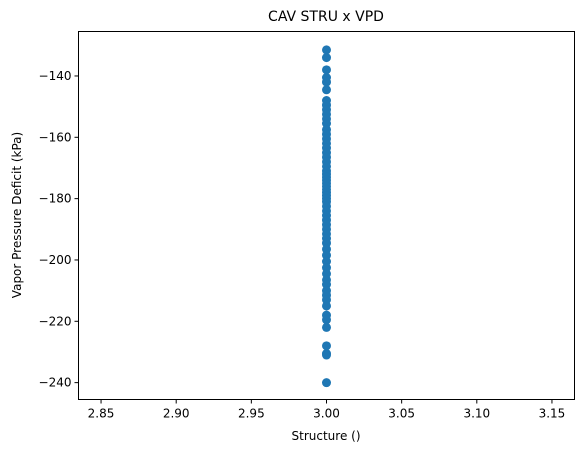 This screenshot has height=453, width=583. What do you see at coordinates (55, 76) in the screenshot?
I see `y-tick-label: −140` at bounding box center [55, 76].